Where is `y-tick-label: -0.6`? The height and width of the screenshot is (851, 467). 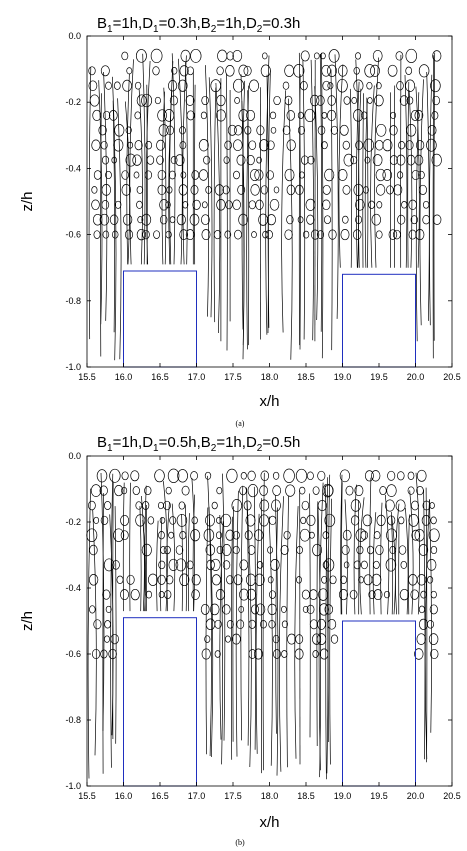
y-tick-label: -0.6 is located at coordinates (73, 654).